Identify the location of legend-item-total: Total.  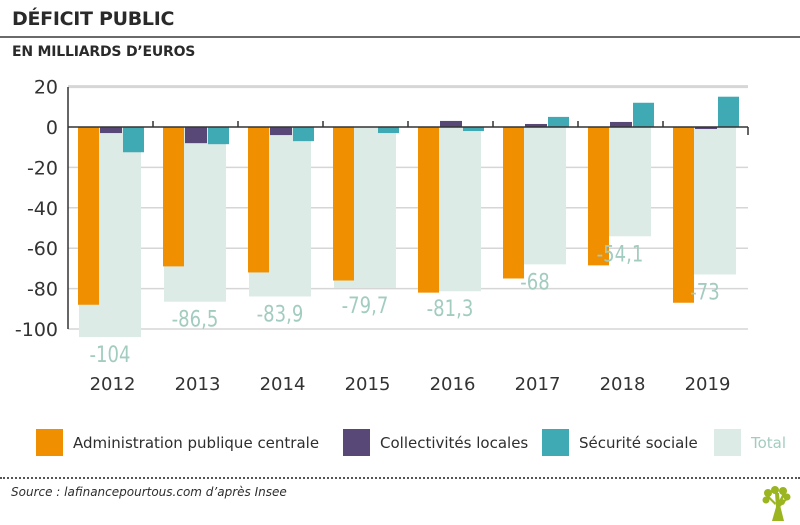
(750, 442).